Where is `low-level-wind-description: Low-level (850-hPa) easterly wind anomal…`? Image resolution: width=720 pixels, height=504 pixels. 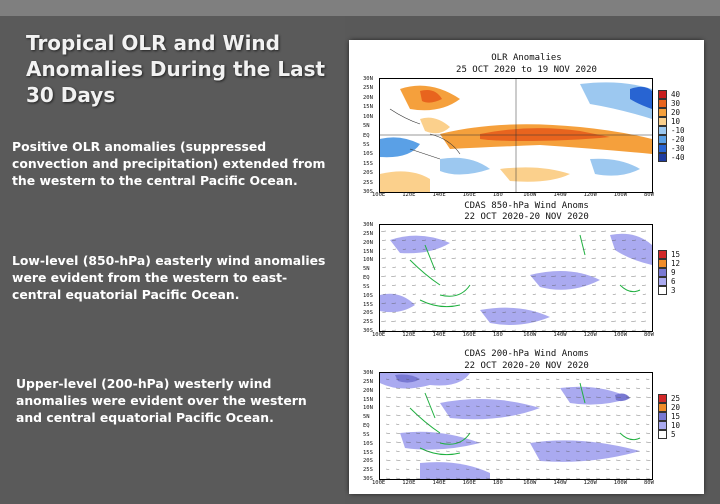
low-level-wind-description: Low-level (850-hPa) easterly wind anomal… is located at coordinates (169, 277).